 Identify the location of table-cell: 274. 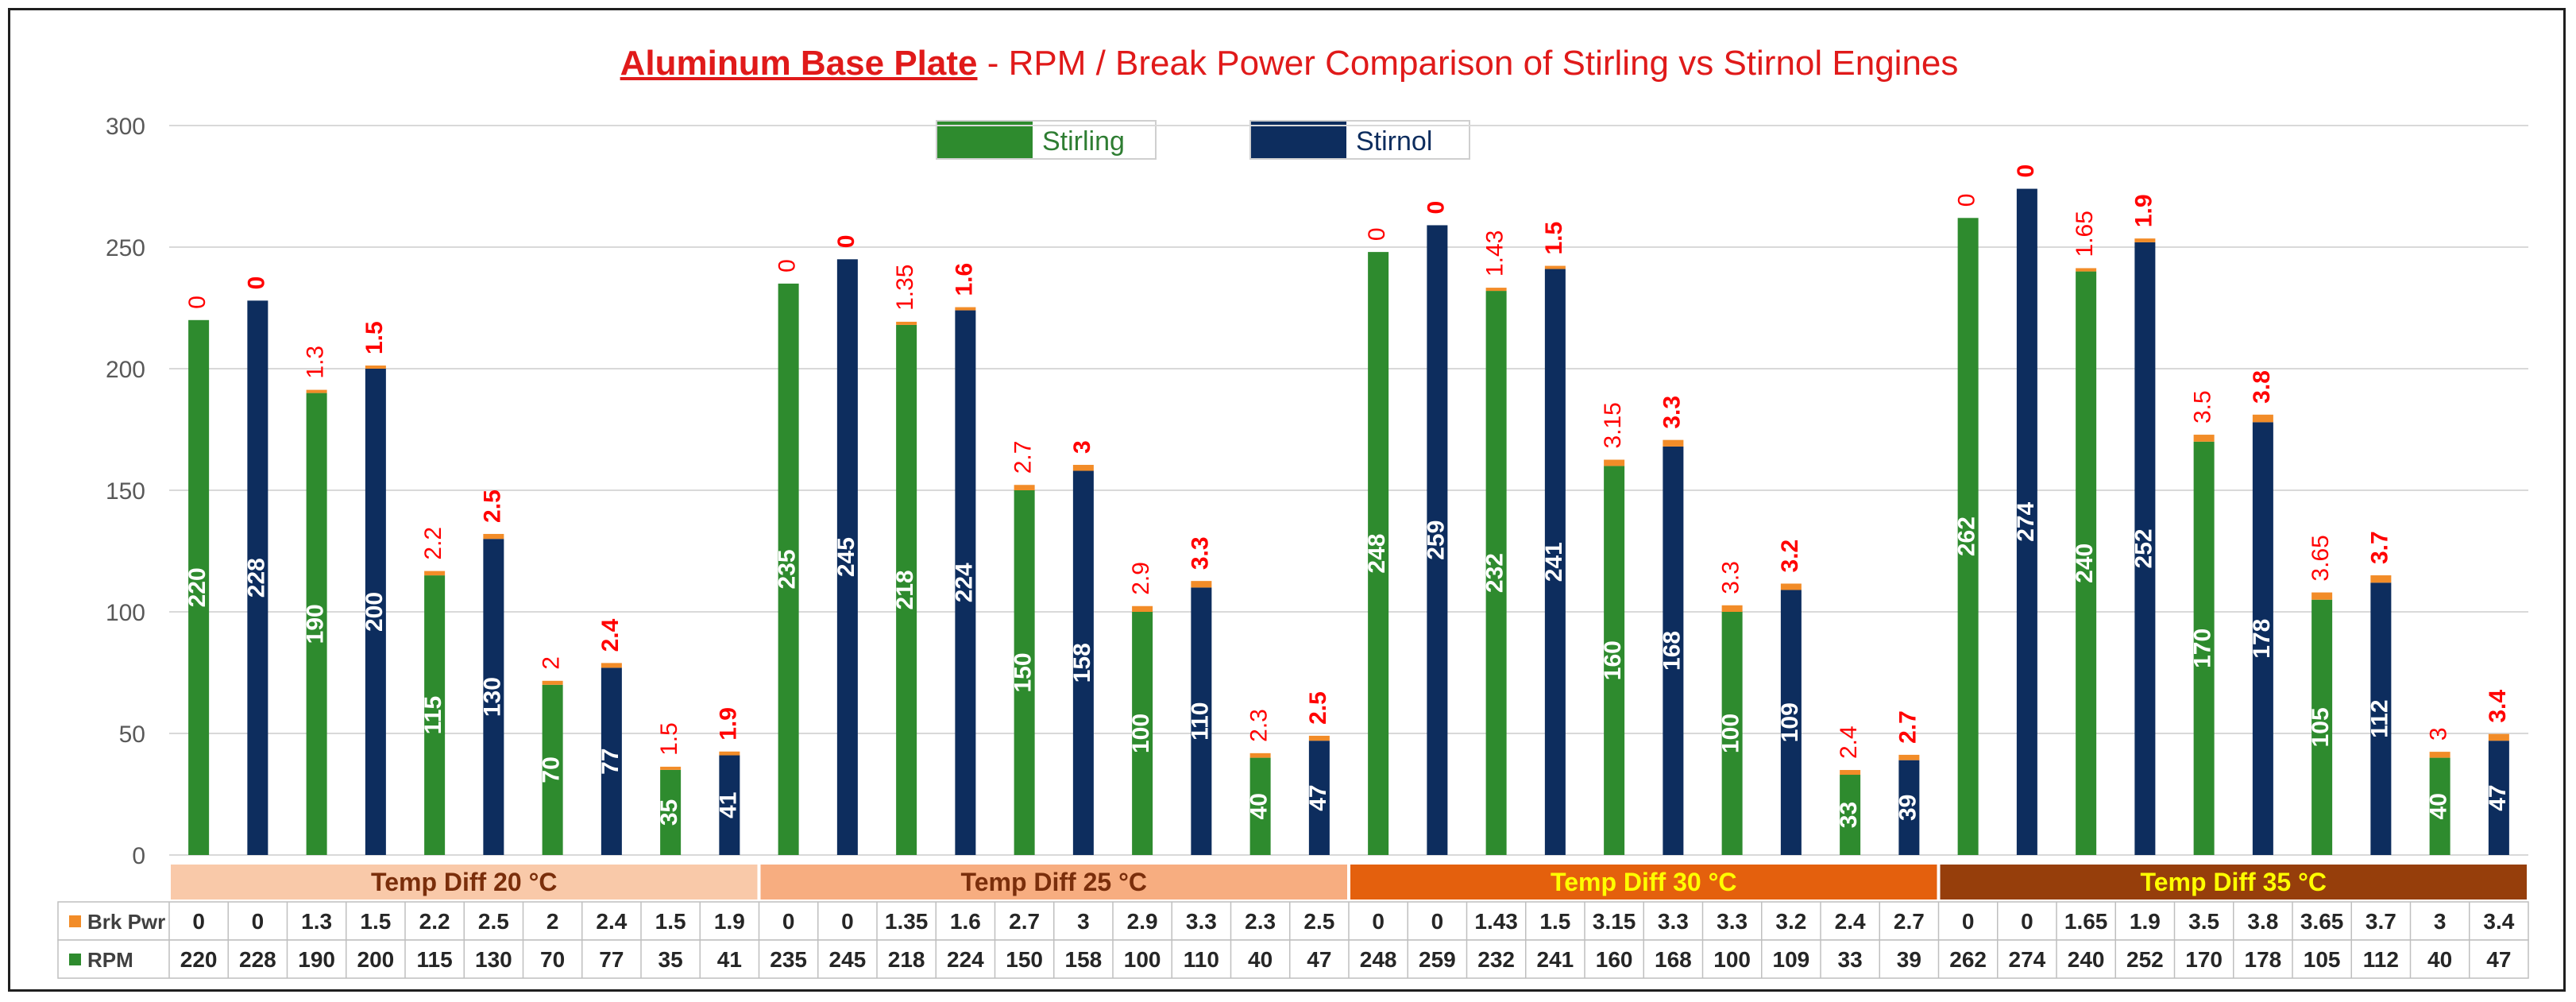
(2027, 959).